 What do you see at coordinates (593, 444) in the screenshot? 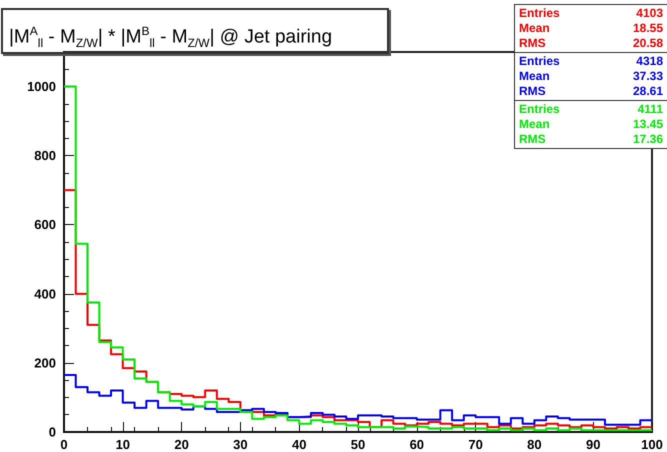
I see `x-tick-label: 90` at bounding box center [593, 444].